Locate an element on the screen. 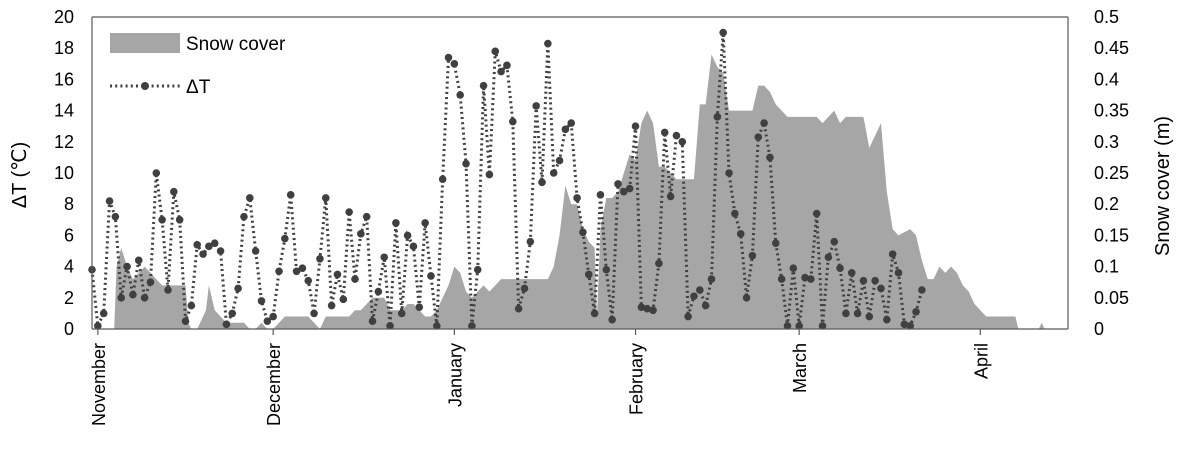  y2-tick-label: 0.35 is located at coordinates (1111, 111).